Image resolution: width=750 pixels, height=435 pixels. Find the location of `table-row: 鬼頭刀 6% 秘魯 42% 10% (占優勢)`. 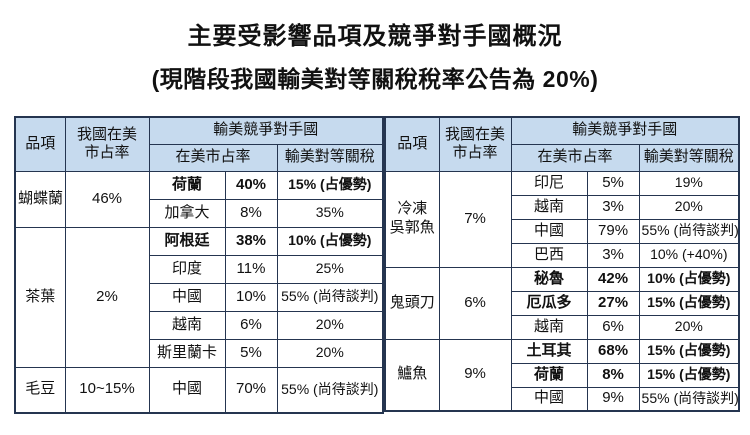

table-row: 鬼頭刀 6% 秘魯 42% 10% (占優勢) is located at coordinates (562, 303).